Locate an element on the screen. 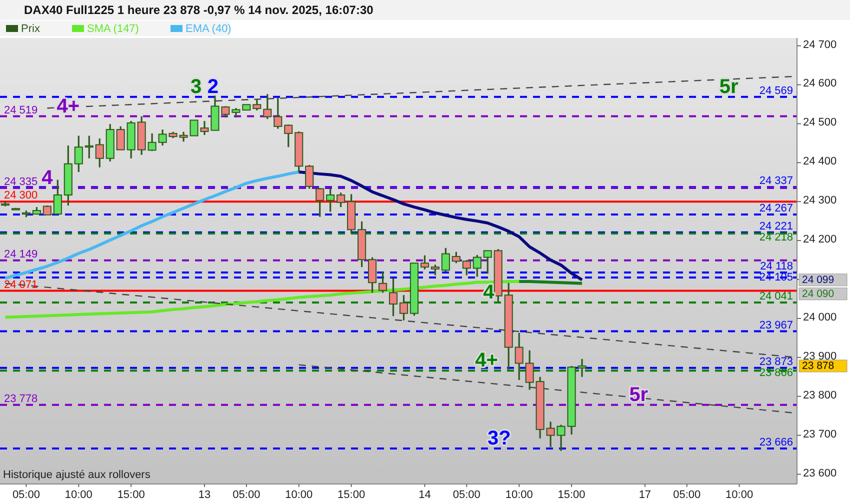 The width and height of the screenshot is (850, 500). ref-line-label: 23 778 is located at coordinates (21, 398).